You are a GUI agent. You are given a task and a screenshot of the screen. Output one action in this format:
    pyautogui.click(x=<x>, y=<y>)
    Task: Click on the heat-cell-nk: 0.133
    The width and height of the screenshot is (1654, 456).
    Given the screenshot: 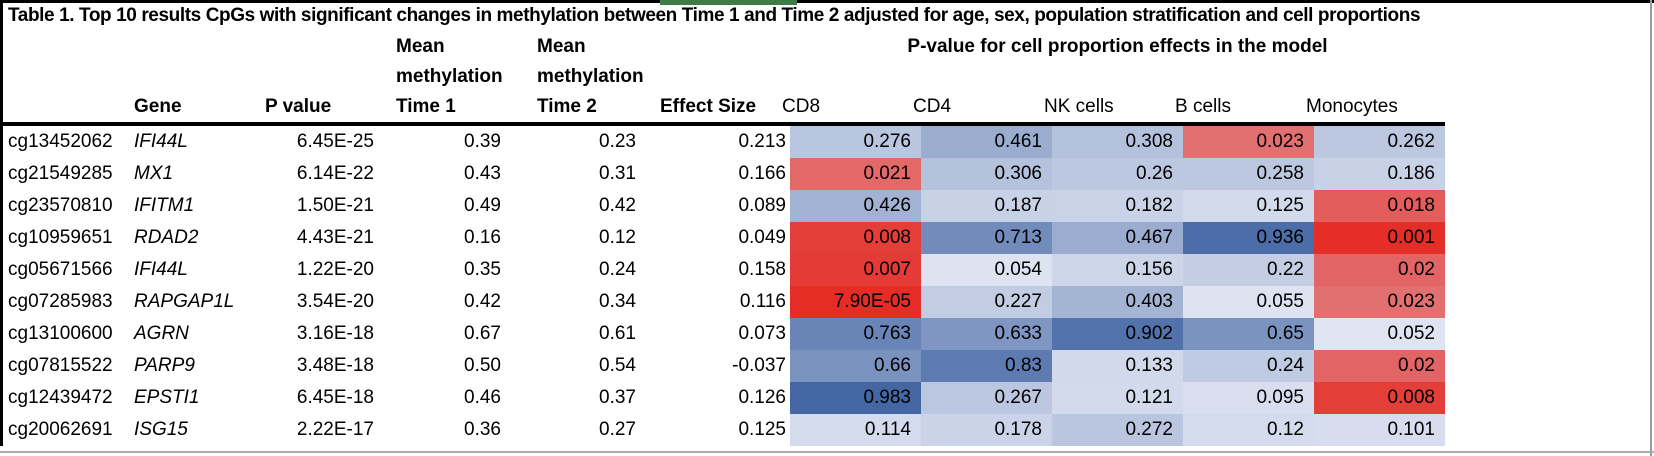 What is the action you would take?
    pyautogui.click(x=1117, y=366)
    